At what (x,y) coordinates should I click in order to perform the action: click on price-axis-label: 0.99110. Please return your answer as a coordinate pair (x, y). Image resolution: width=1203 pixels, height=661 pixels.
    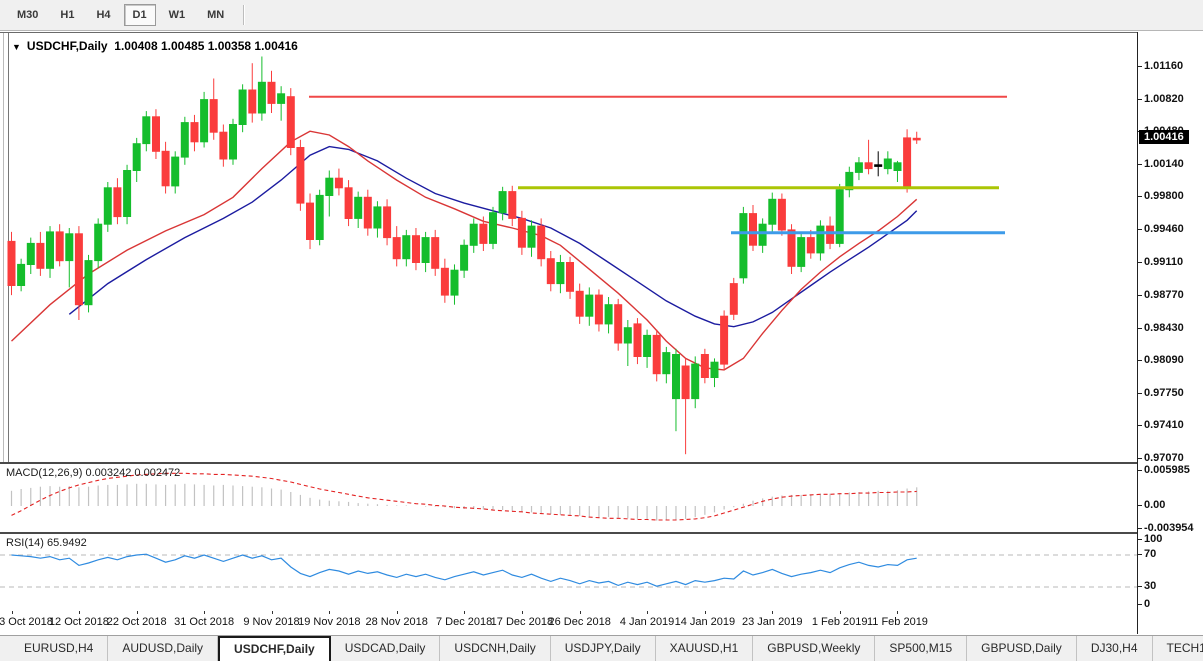
    Looking at the image, I should click on (1160, 262).